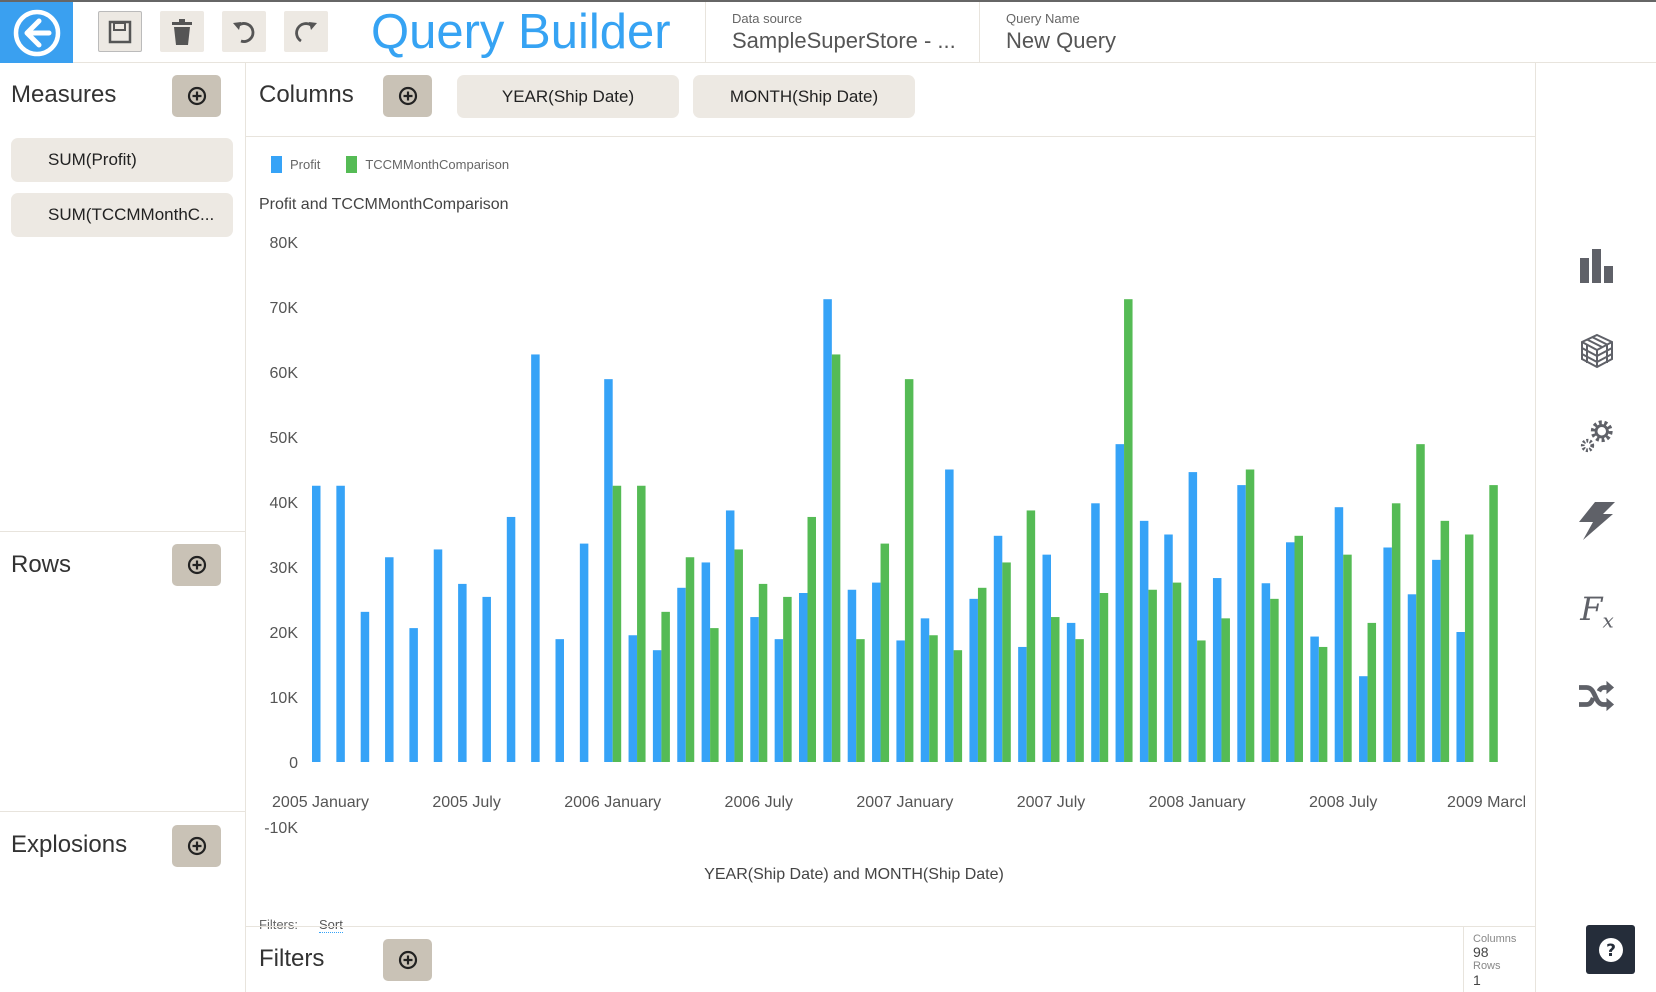 The height and width of the screenshot is (992, 1656). Describe the element at coordinates (1317, 32) in the screenshot. I see `query-name-field: Query Name New Query` at that location.